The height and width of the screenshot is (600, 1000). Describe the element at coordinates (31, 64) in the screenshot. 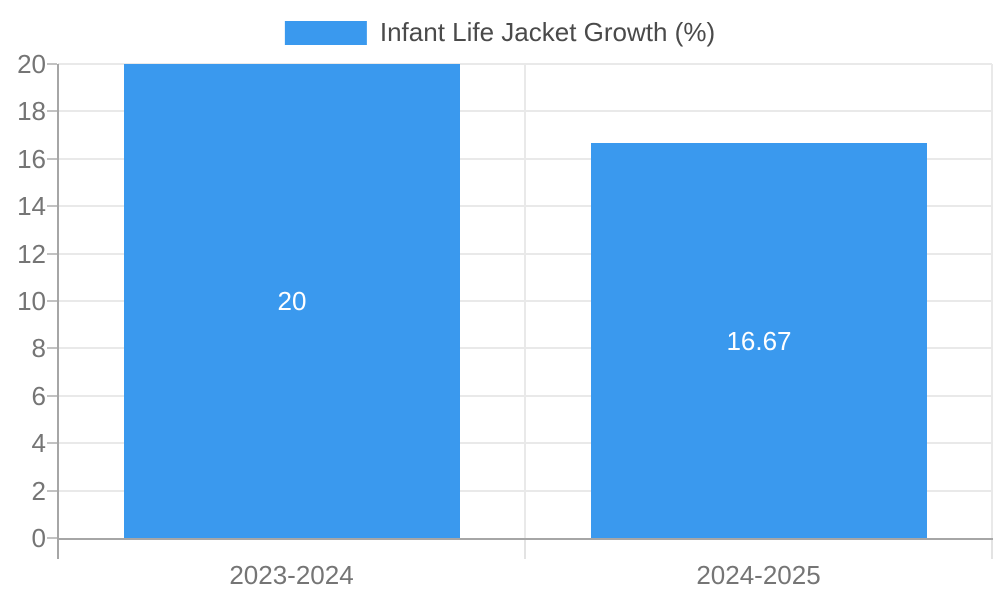

I see `y-tick-label: 20` at that location.